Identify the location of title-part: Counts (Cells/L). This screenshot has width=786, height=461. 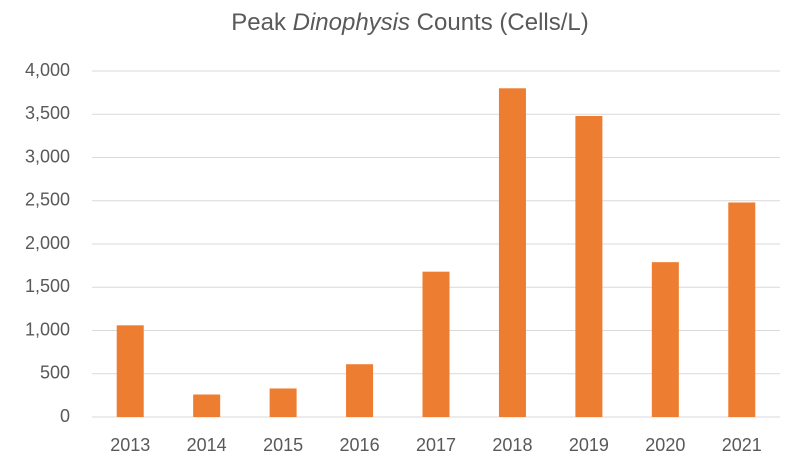
(499, 22).